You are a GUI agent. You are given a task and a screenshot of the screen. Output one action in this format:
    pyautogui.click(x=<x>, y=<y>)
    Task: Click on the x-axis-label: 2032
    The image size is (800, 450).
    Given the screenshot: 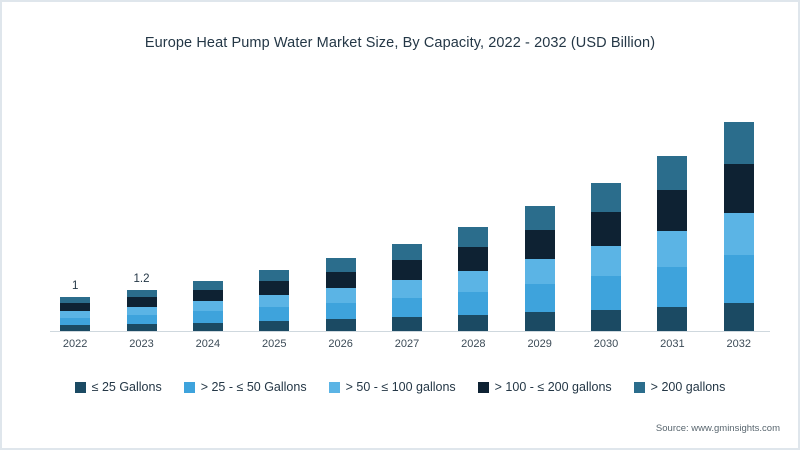 What is the action you would take?
    pyautogui.click(x=738, y=344)
    